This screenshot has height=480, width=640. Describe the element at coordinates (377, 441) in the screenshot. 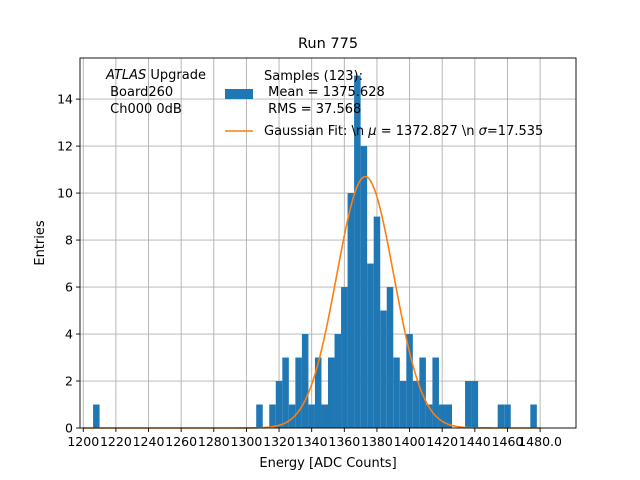

I see `x-tick-label: 1380` at that location.